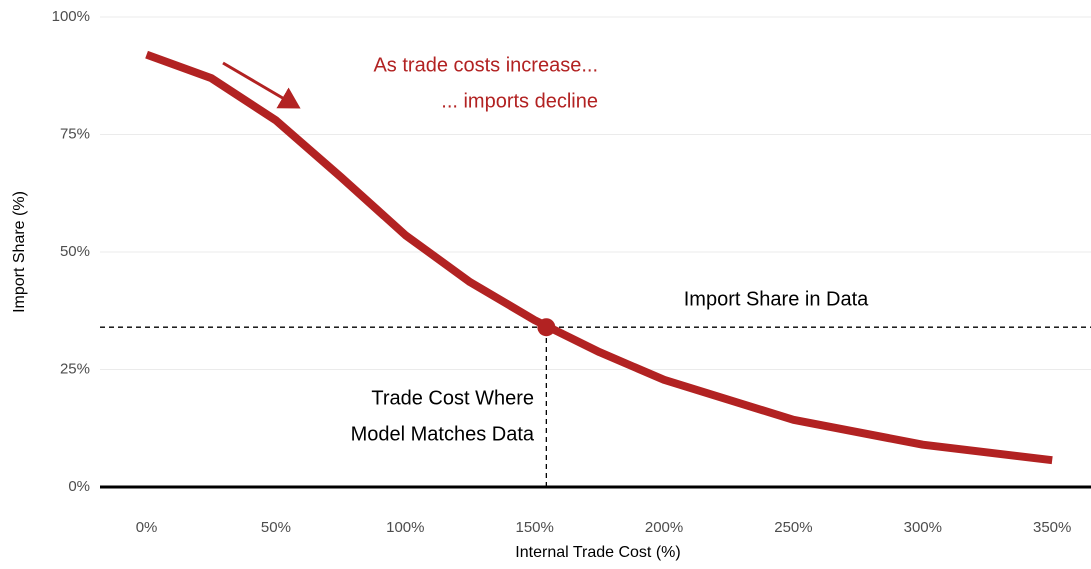  I want to click on annotation: Import Share in Data, so click(776, 299).